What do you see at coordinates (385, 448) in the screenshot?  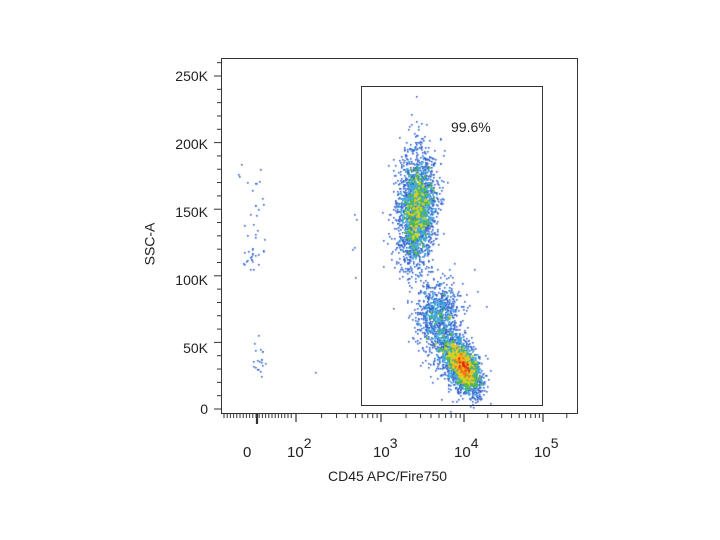 I see `x-tick-label: 10³` at bounding box center [385, 448].